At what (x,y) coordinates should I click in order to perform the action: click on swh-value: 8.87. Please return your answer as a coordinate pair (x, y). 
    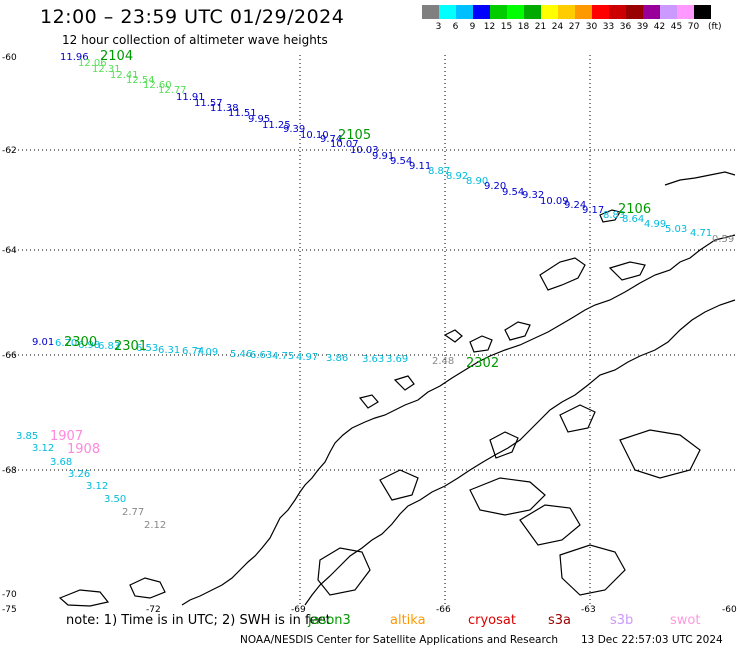
    Looking at the image, I should click on (439, 171).